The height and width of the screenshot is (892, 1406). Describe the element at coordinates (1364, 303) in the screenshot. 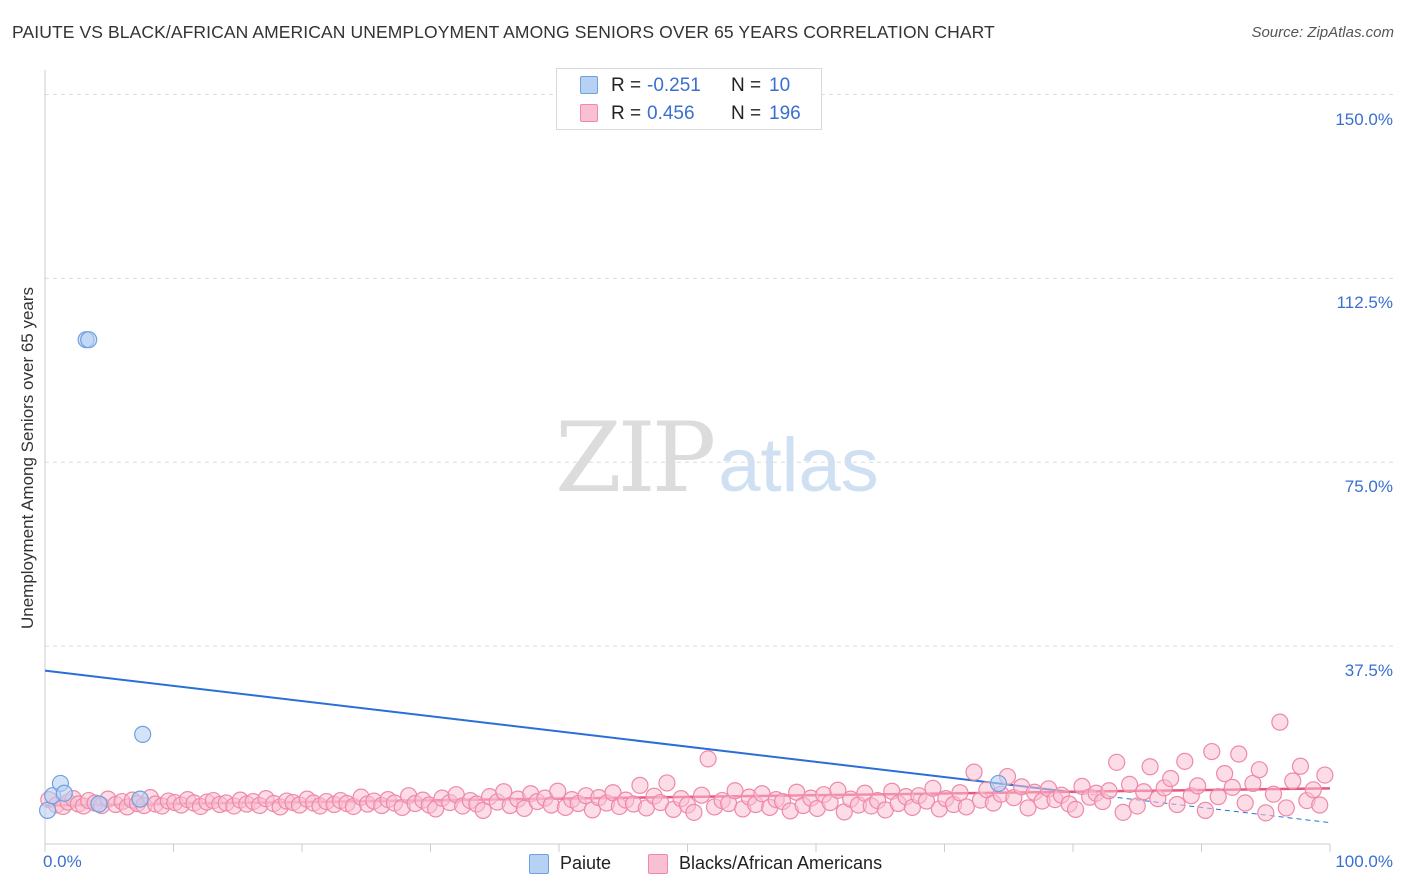

I see `y-tick-label: 112.5%` at that location.